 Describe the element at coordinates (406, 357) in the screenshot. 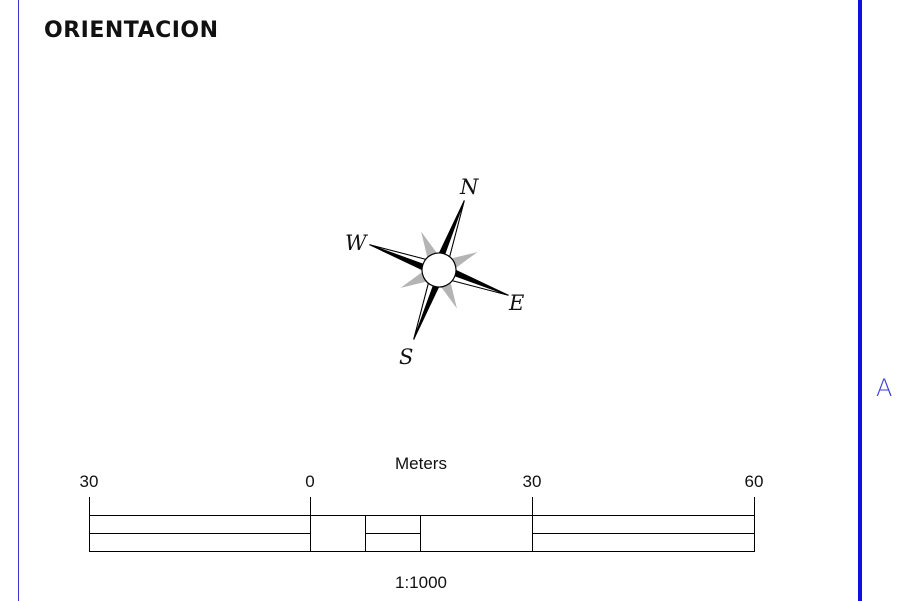

I see `compass-label-south: S` at that location.